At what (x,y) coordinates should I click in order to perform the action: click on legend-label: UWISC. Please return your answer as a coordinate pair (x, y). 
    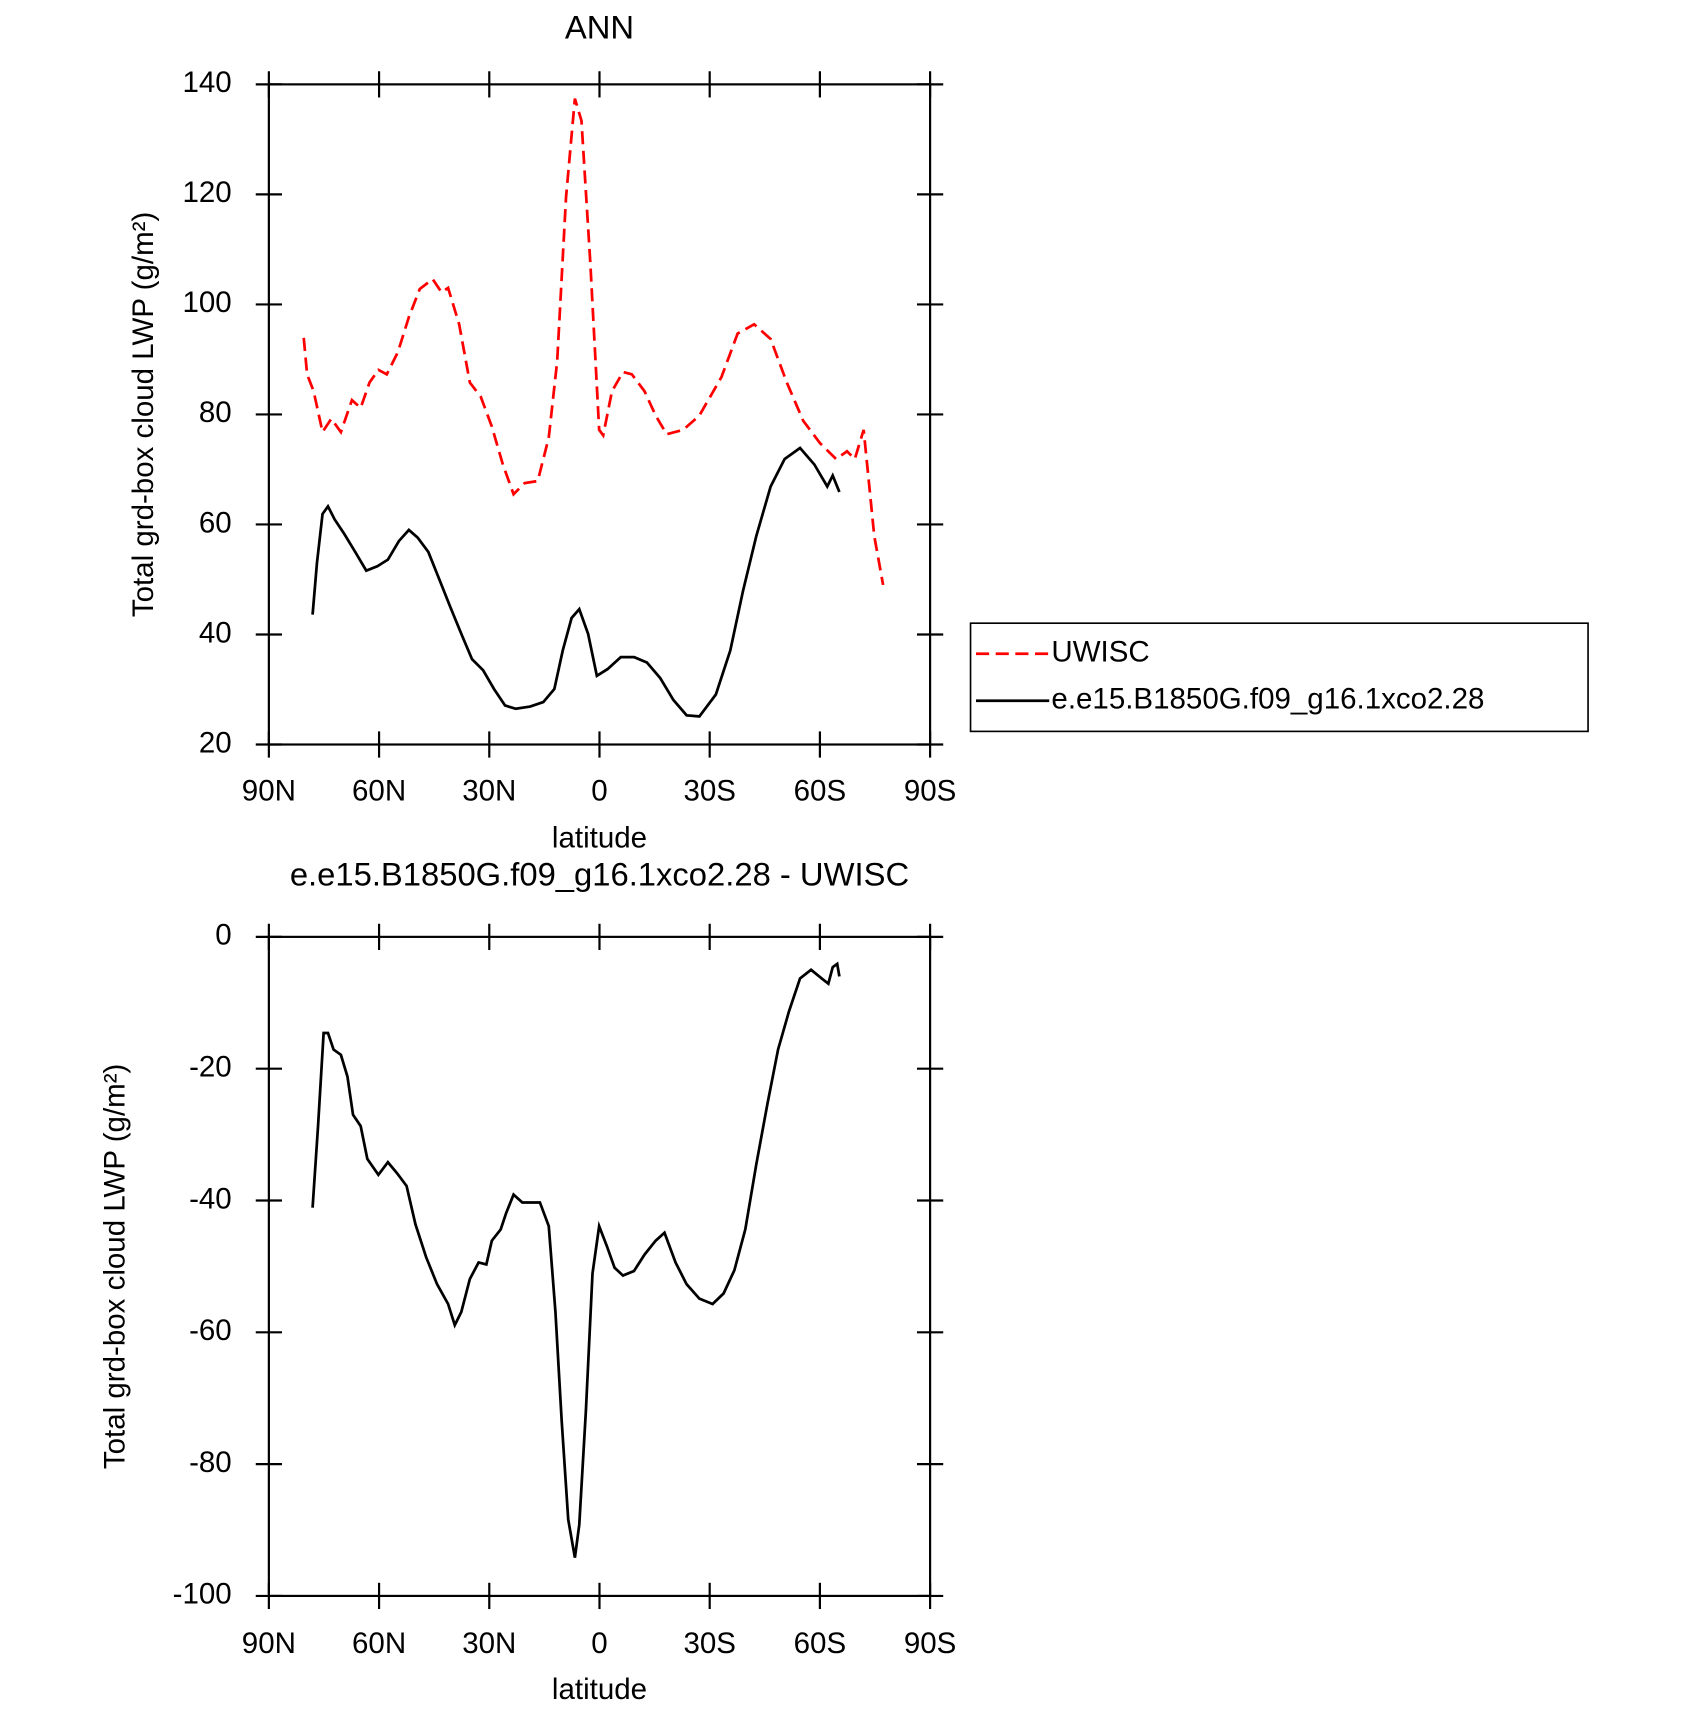
    Looking at the image, I should click on (1100, 652).